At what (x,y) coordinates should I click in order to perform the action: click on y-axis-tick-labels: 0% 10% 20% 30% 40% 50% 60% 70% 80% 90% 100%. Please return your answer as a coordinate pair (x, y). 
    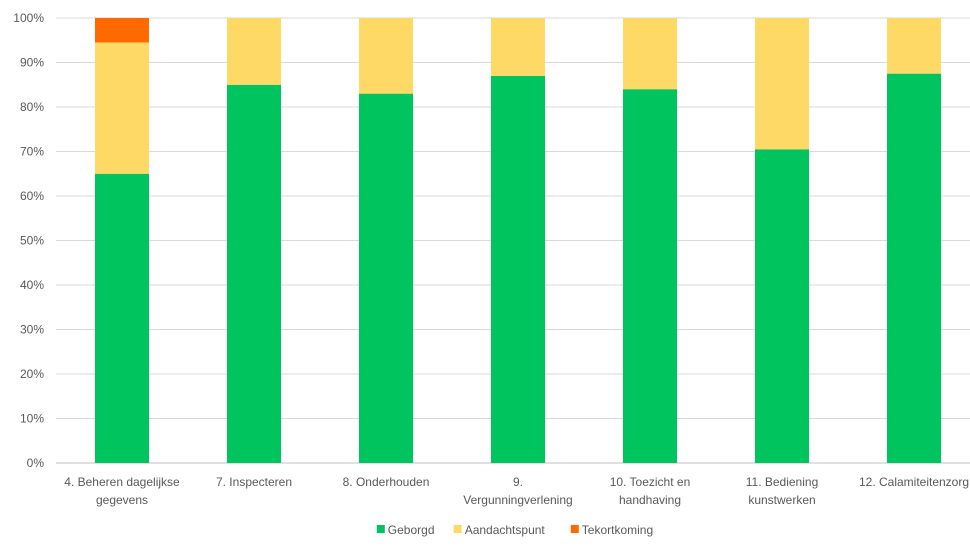
    Looking at the image, I should click on (28, 240).